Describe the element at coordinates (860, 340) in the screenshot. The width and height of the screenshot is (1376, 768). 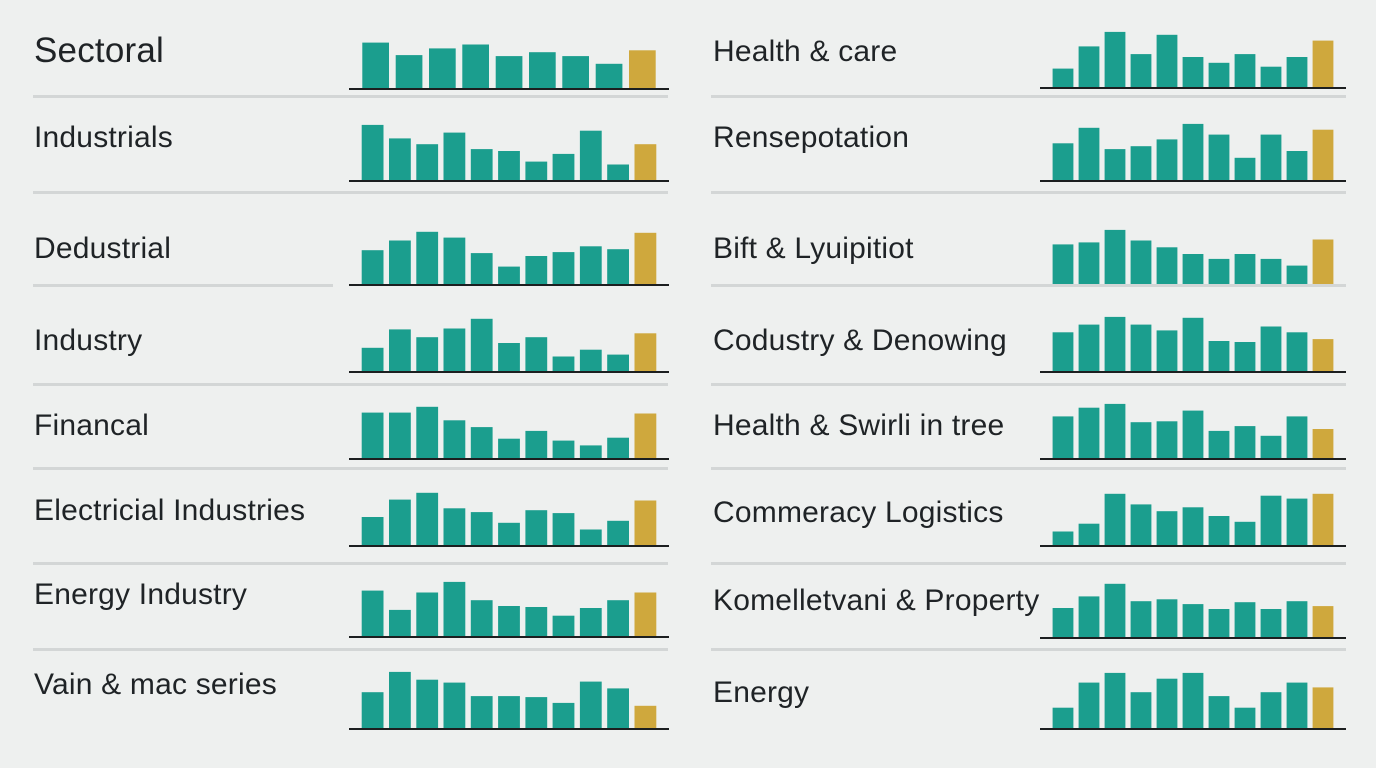
I see `row-label: Codustry & Denowing` at that location.